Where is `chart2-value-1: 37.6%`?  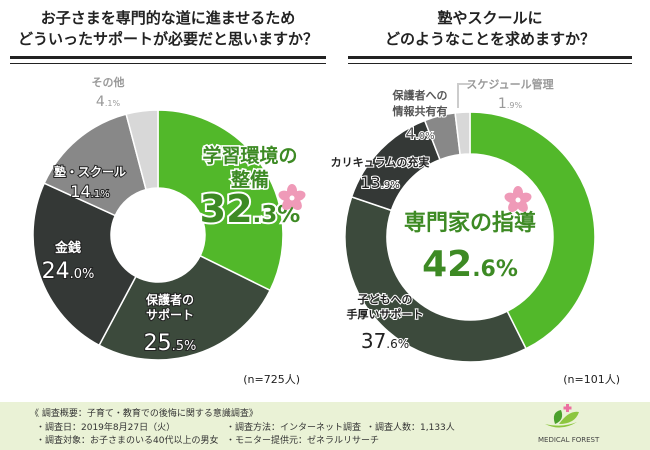
chart2-value-1: 37.6% is located at coordinates (385, 341).